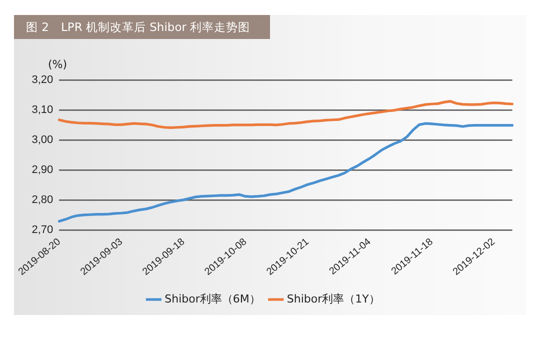 This screenshot has width=556, height=349. What do you see at coordinates (43, 230) in the screenshot?
I see `y-tick-label: 2,70` at bounding box center [43, 230].